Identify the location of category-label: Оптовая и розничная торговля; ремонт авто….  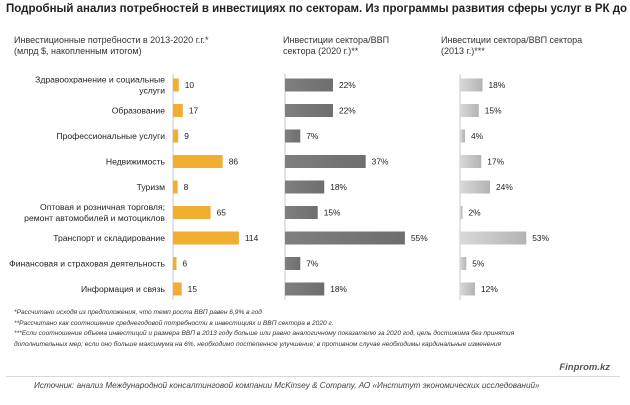
(94, 212).